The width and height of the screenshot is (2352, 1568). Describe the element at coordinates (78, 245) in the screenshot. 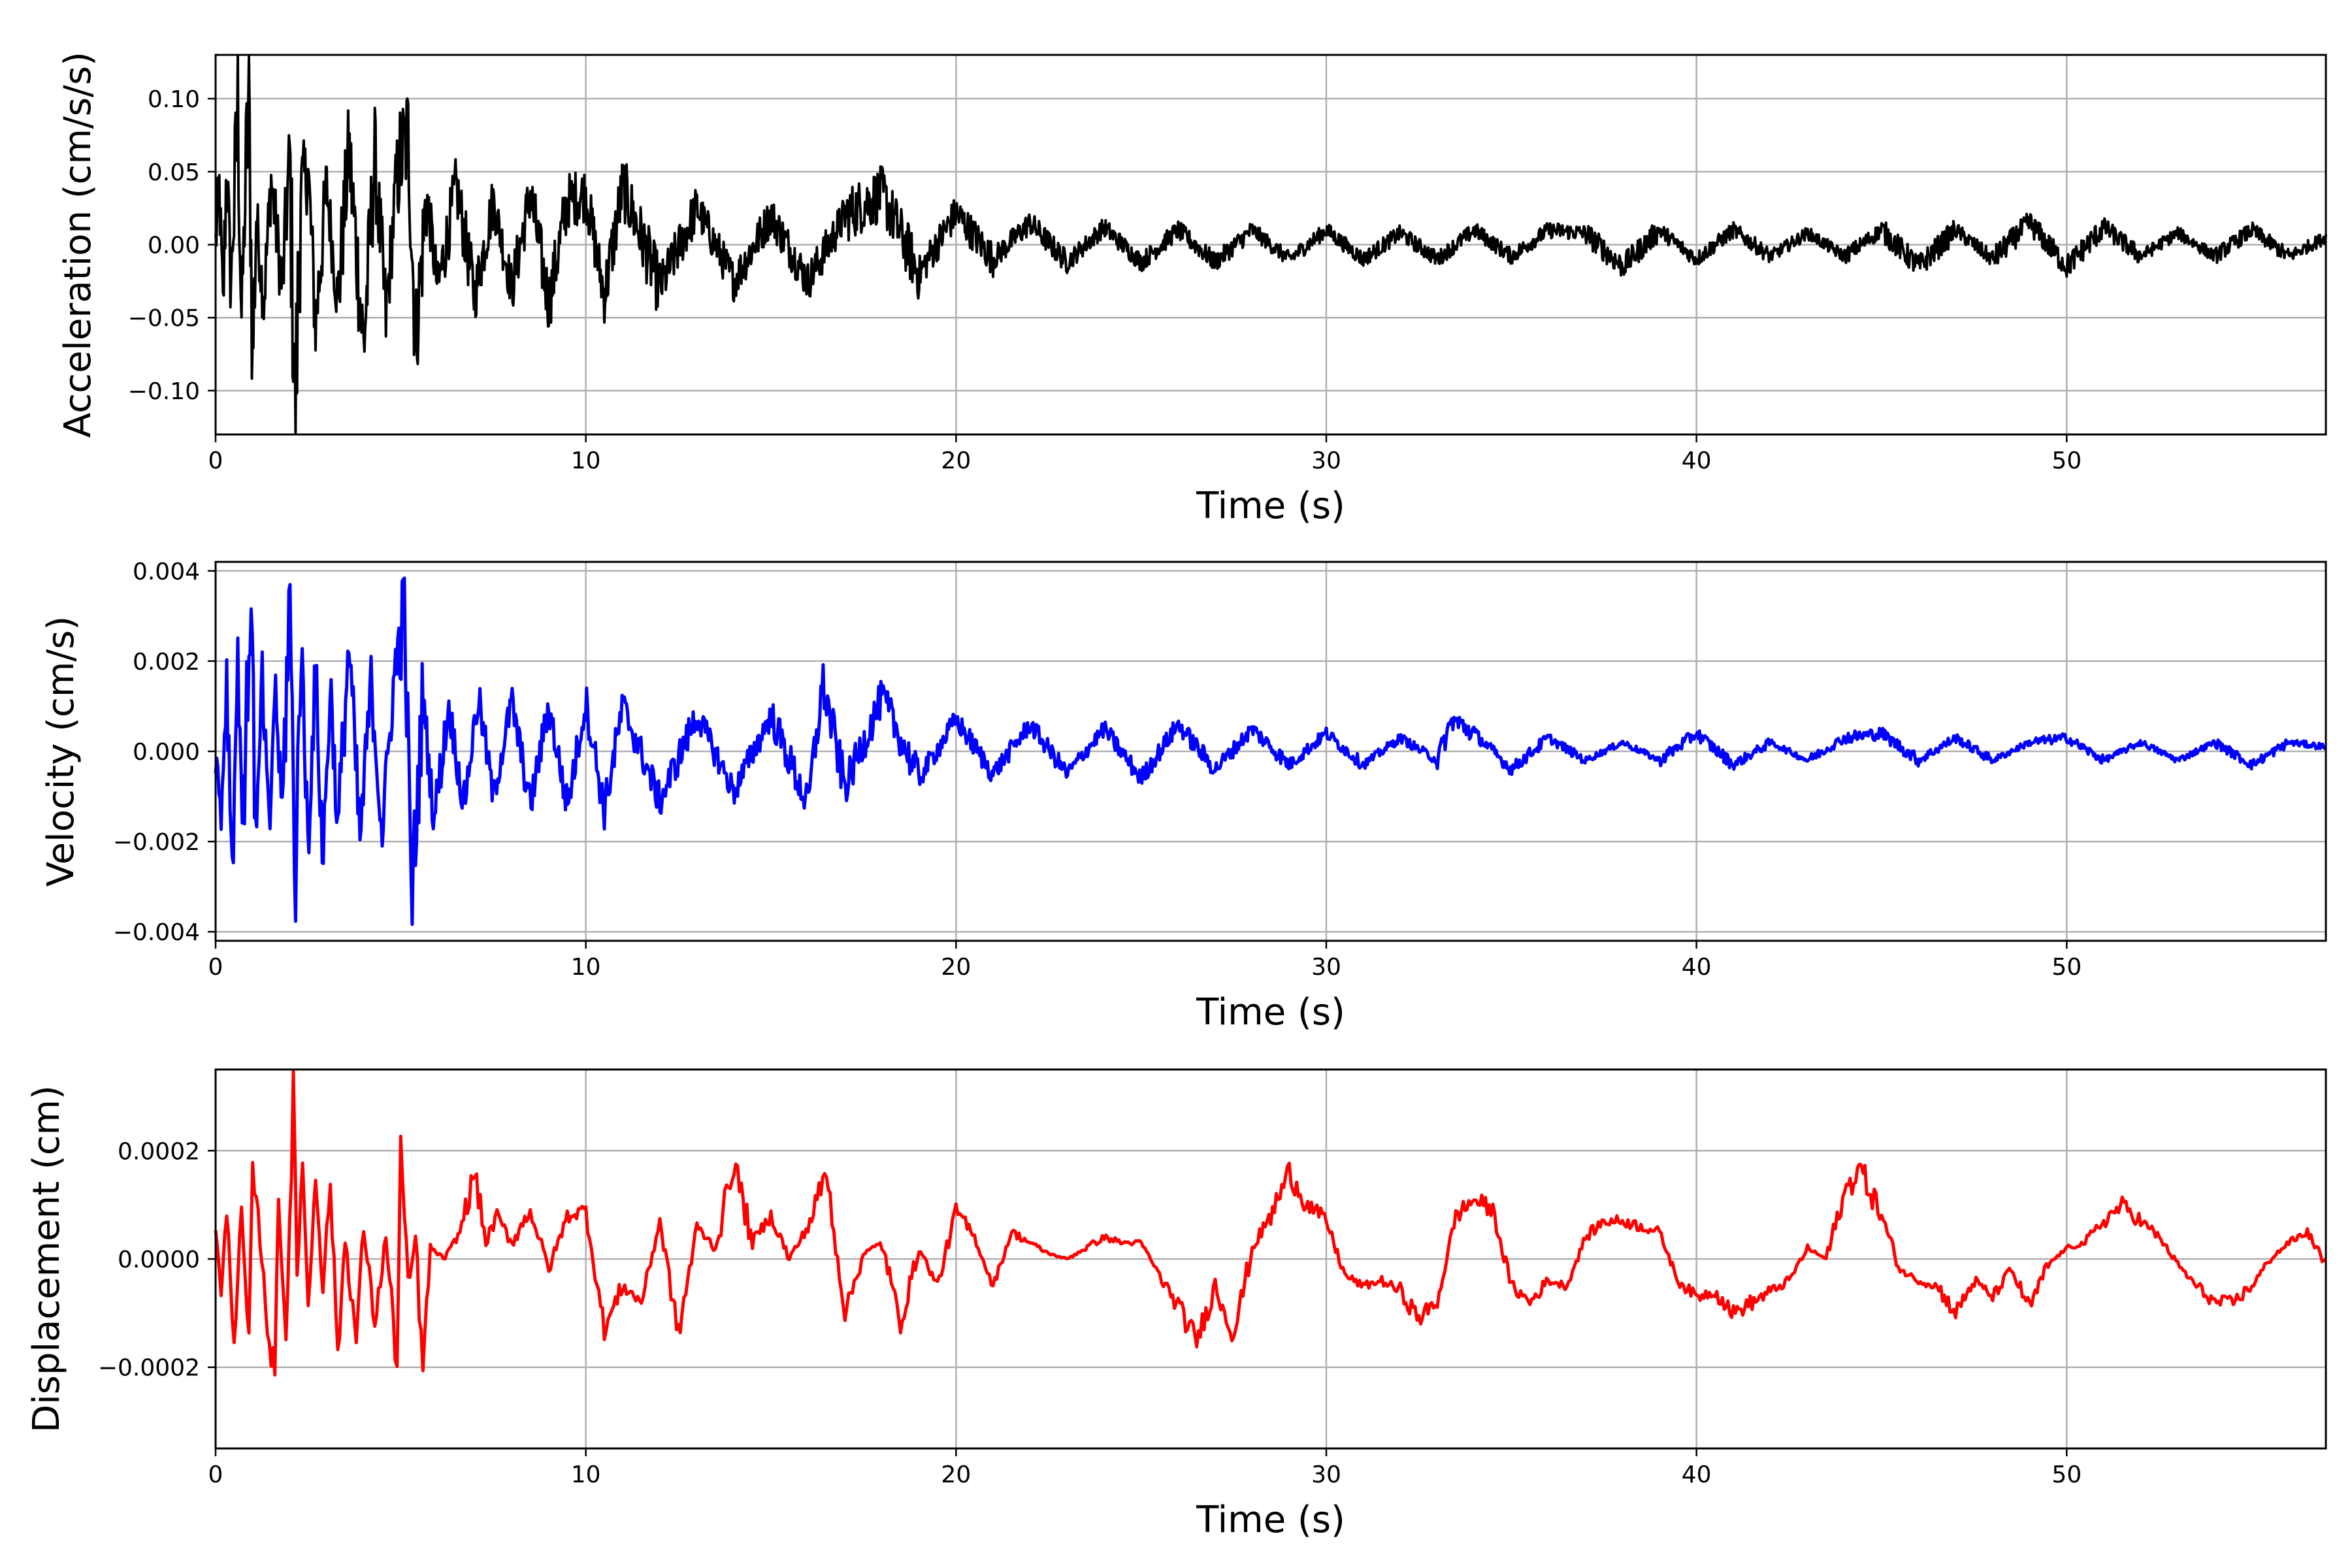

I see `acceleration-y-axis-label: Acceleration (cm/s/s)` at that location.